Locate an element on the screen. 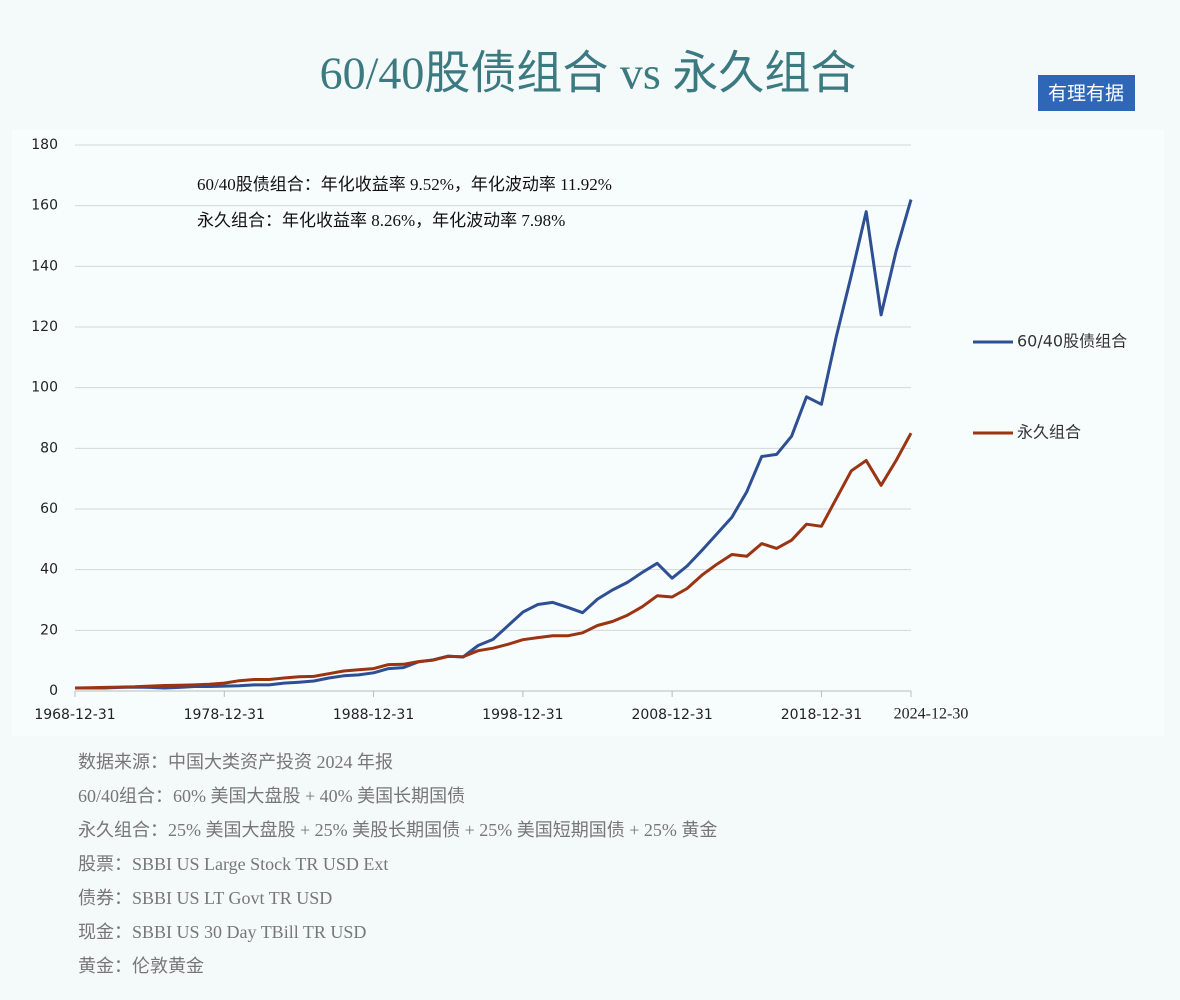 Image resolution: width=1180 pixels, height=1000 pixels. footnote: 黄金：伦敦黄金 is located at coordinates (141, 966).